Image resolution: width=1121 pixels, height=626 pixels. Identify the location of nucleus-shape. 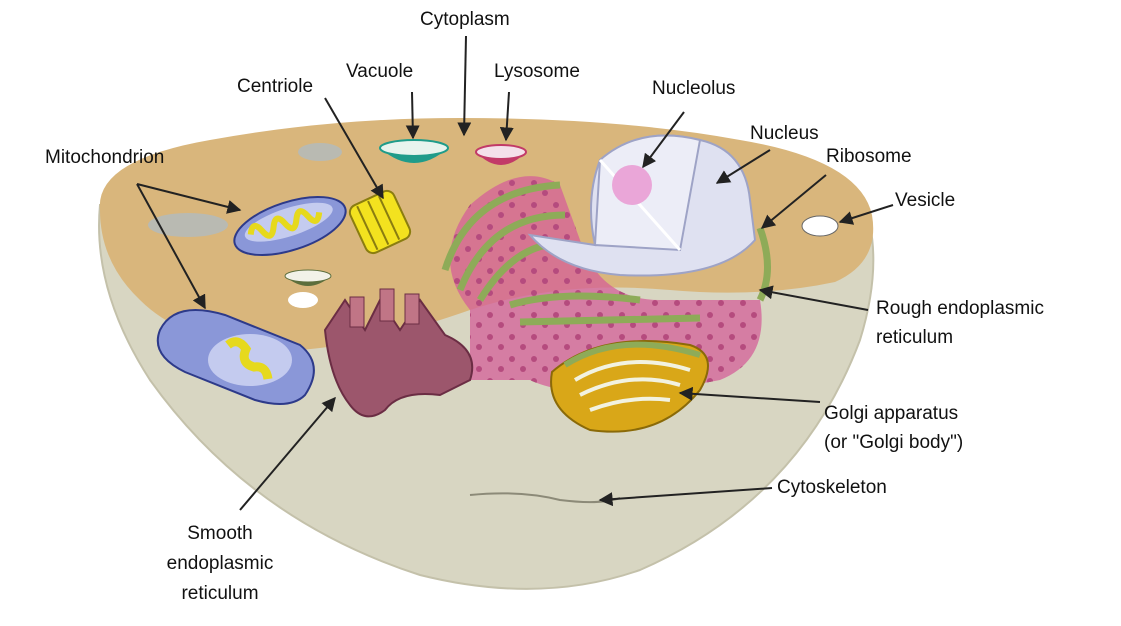
(642, 205).